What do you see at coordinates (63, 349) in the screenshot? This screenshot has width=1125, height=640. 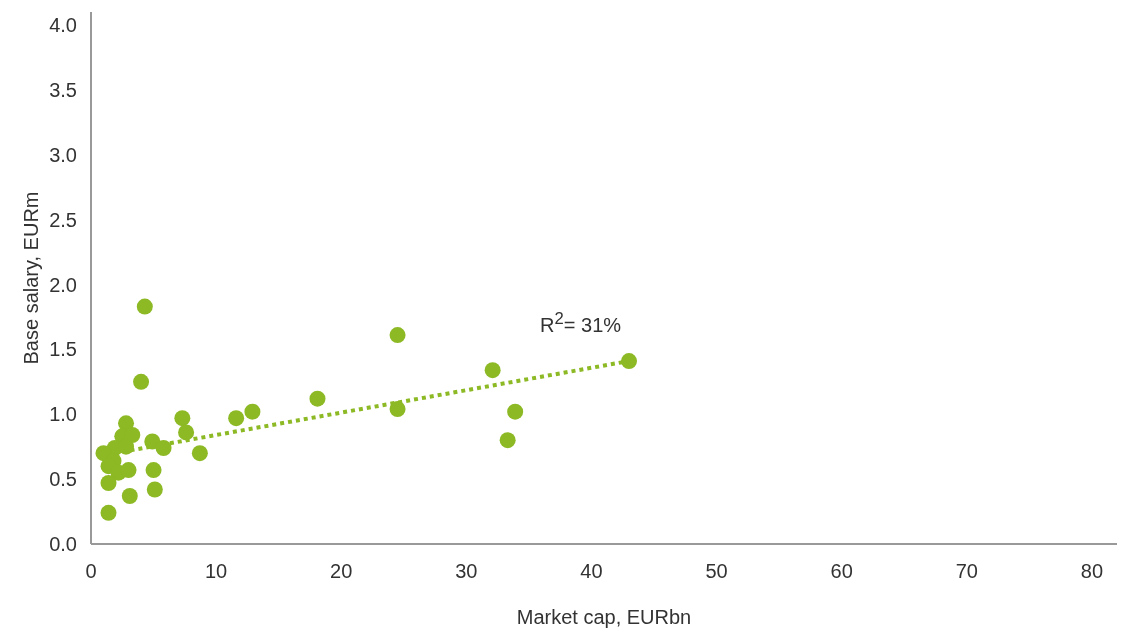 I see `y-tick-label: 1.5` at bounding box center [63, 349].